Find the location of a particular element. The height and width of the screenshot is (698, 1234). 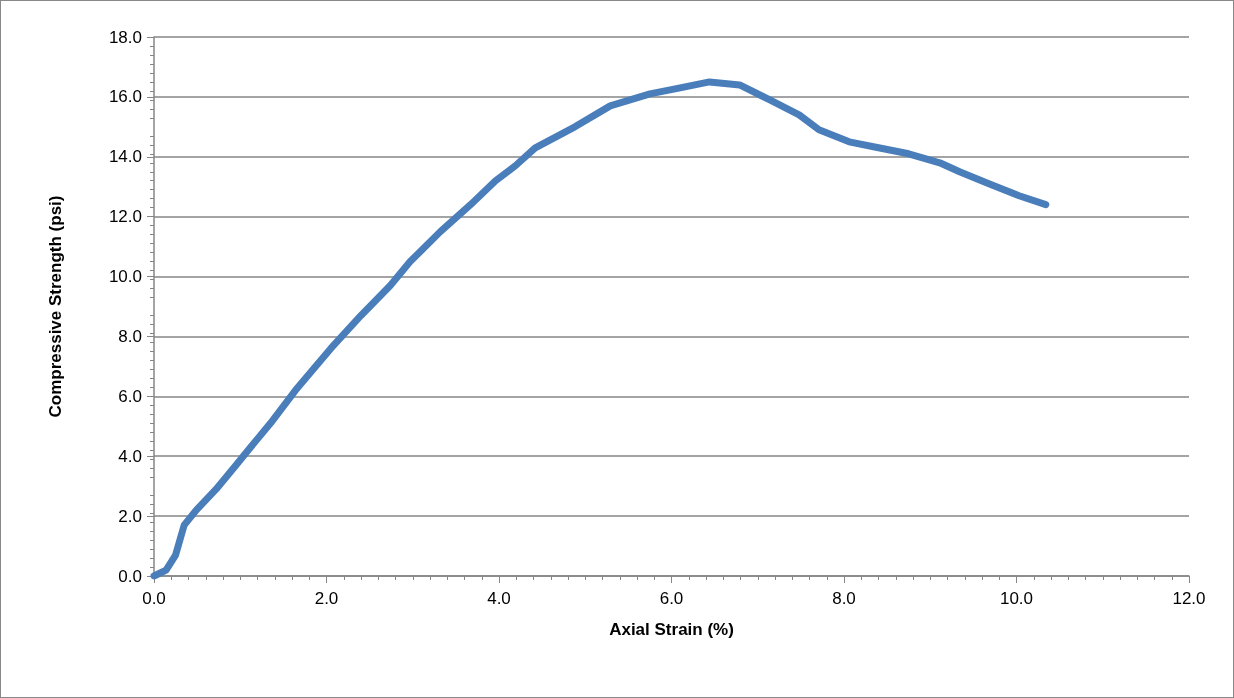

x-tick-label: 2.0 is located at coordinates (326, 598).